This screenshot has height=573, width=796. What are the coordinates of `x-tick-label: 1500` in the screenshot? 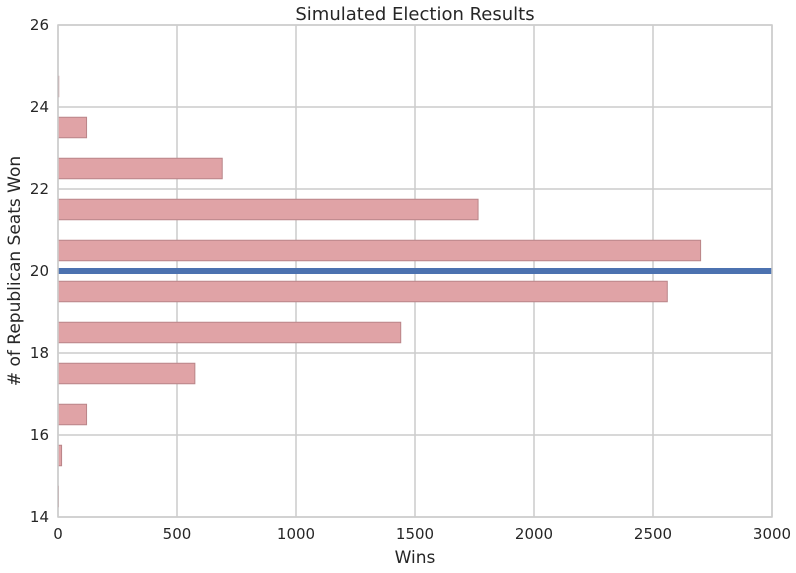 It's located at (415, 534).